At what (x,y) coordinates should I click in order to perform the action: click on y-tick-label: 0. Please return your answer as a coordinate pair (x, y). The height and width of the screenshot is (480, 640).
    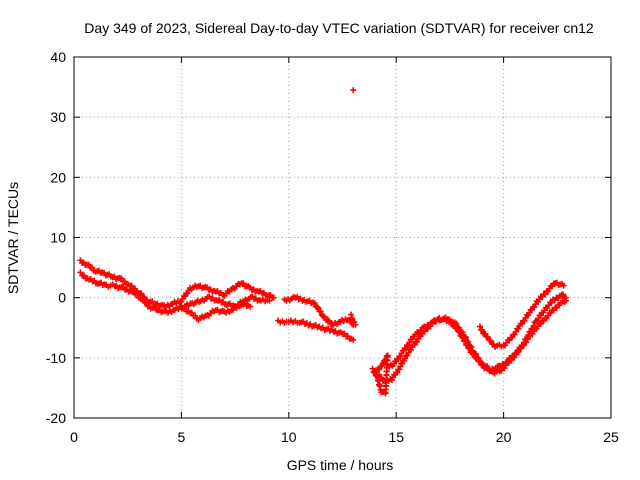
    Looking at the image, I should click on (62, 298).